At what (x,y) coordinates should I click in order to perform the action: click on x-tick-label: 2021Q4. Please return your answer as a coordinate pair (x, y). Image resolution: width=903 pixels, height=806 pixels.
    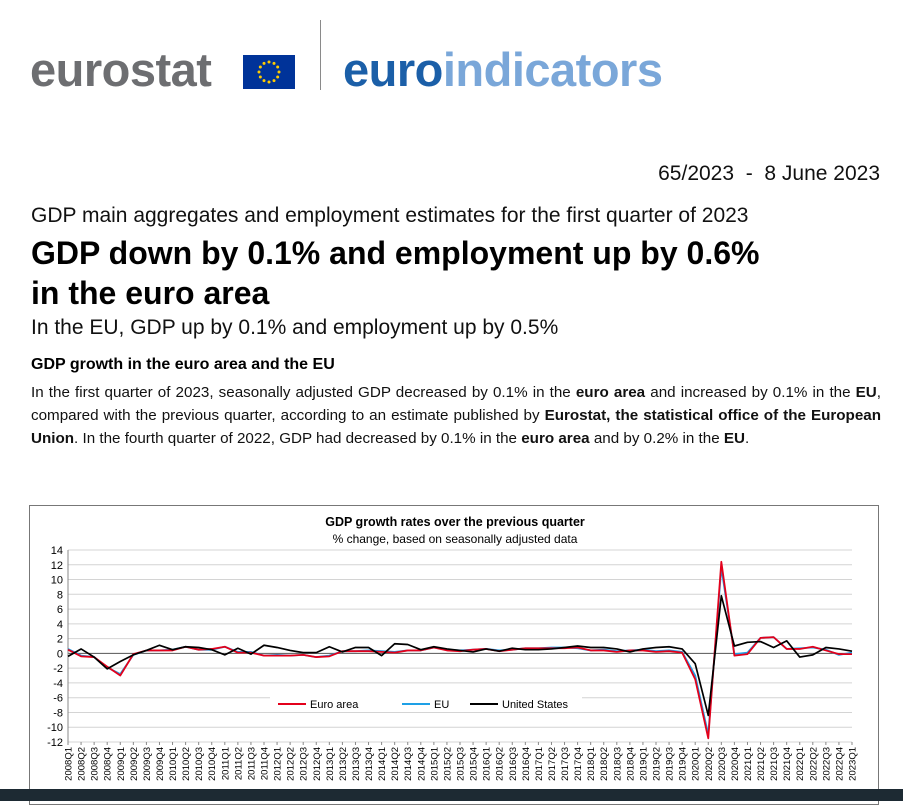
    Looking at the image, I should click on (787, 764).